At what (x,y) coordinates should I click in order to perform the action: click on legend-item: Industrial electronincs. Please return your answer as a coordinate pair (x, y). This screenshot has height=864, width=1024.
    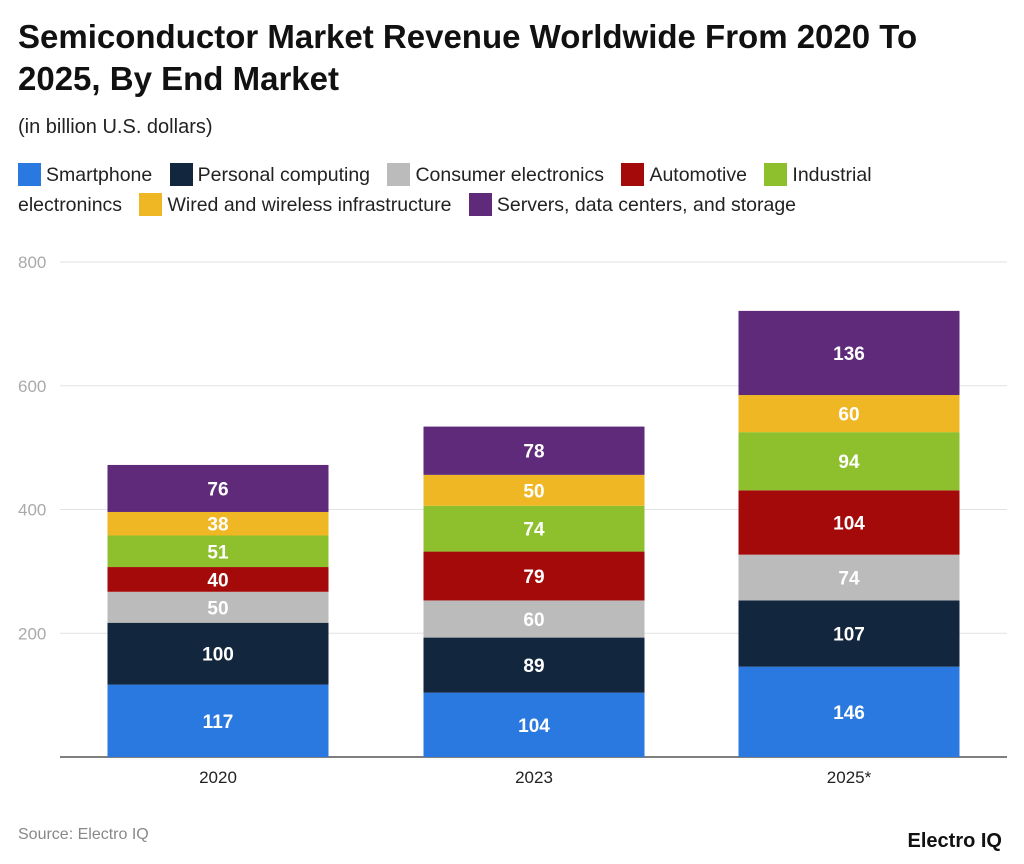
    Looking at the image, I should click on (445, 189).